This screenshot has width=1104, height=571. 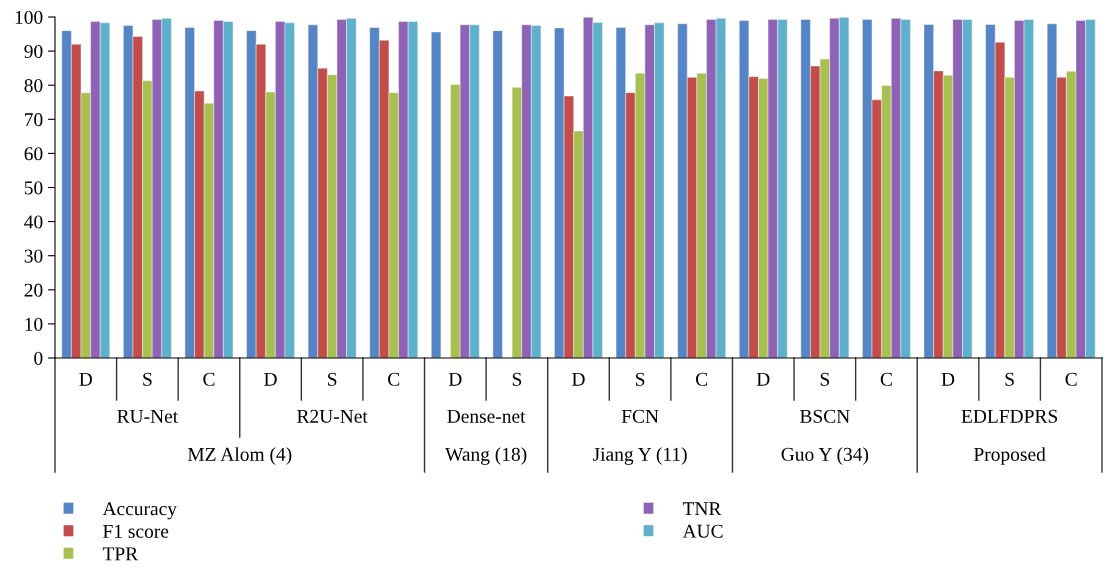 What do you see at coordinates (239, 456) in the screenshot?
I see `text: MZ Alom (4)` at bounding box center [239, 456].